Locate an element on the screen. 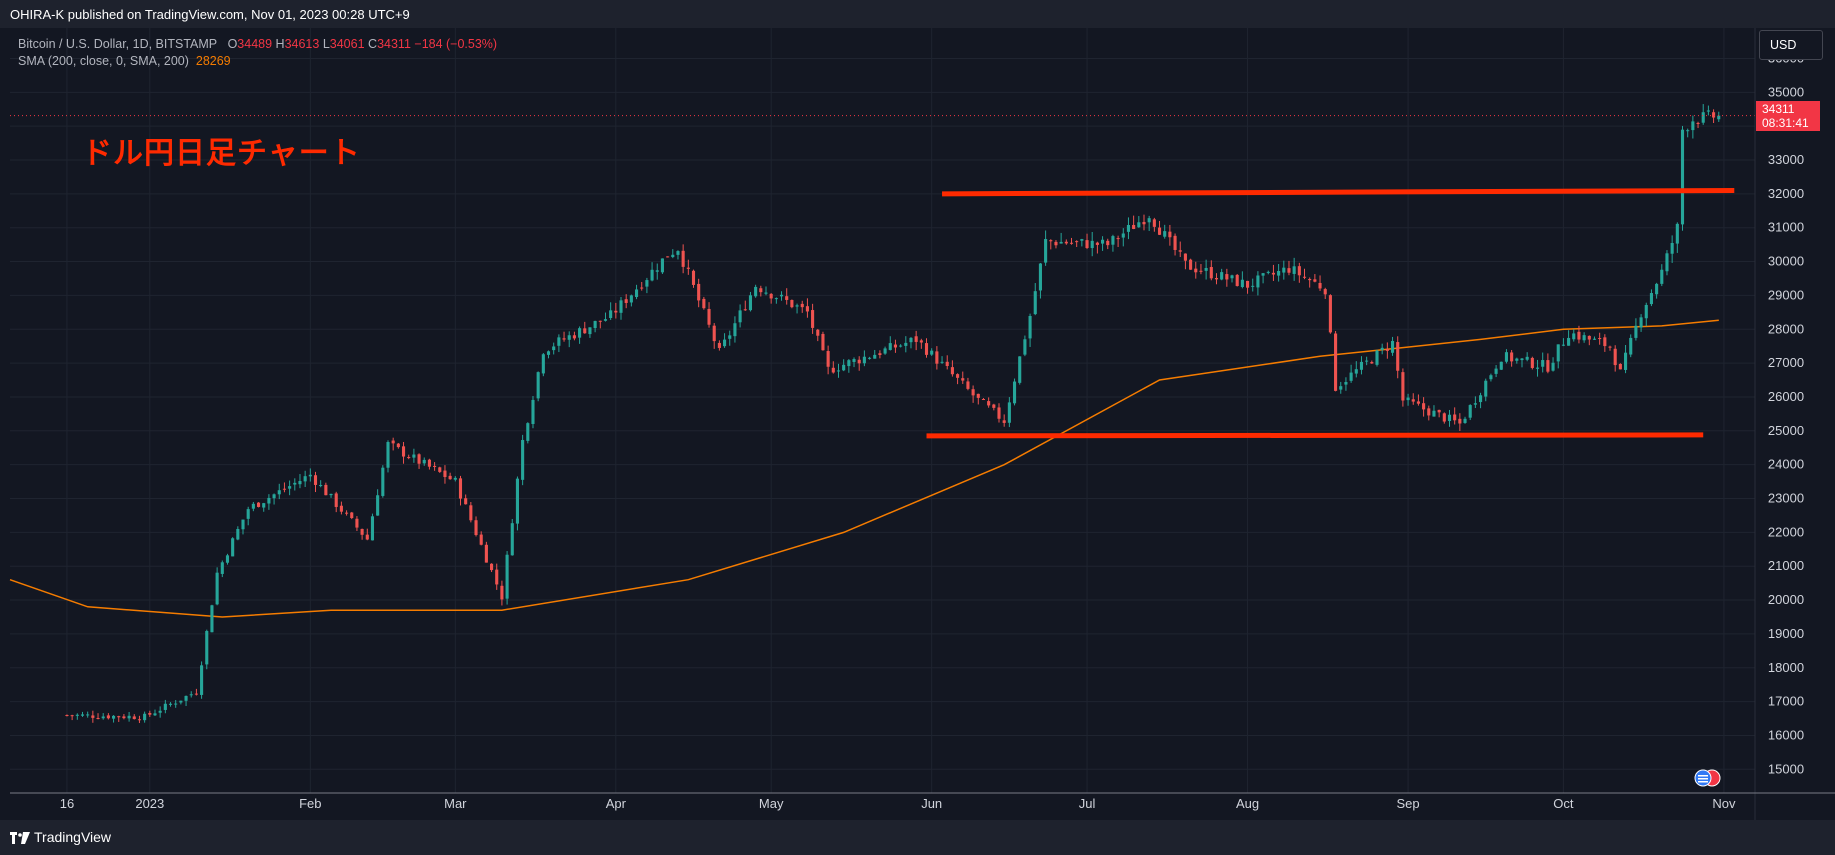 This screenshot has width=1835, height=855. y-tick-label: 17000 is located at coordinates (1786, 701).